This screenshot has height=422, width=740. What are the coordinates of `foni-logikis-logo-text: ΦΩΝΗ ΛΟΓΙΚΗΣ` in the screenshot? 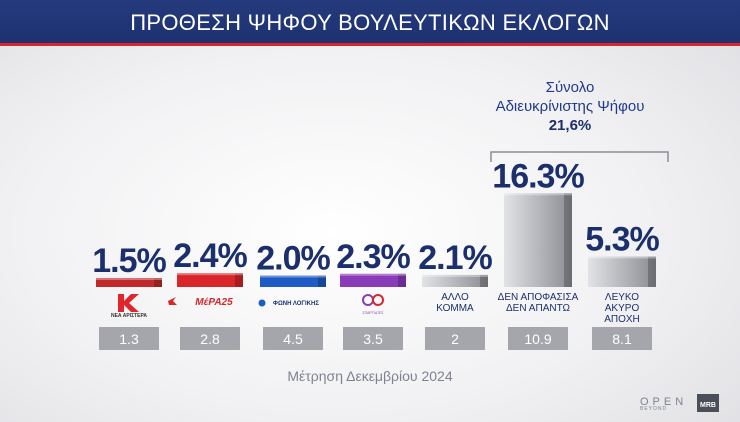 It's located at (296, 304).